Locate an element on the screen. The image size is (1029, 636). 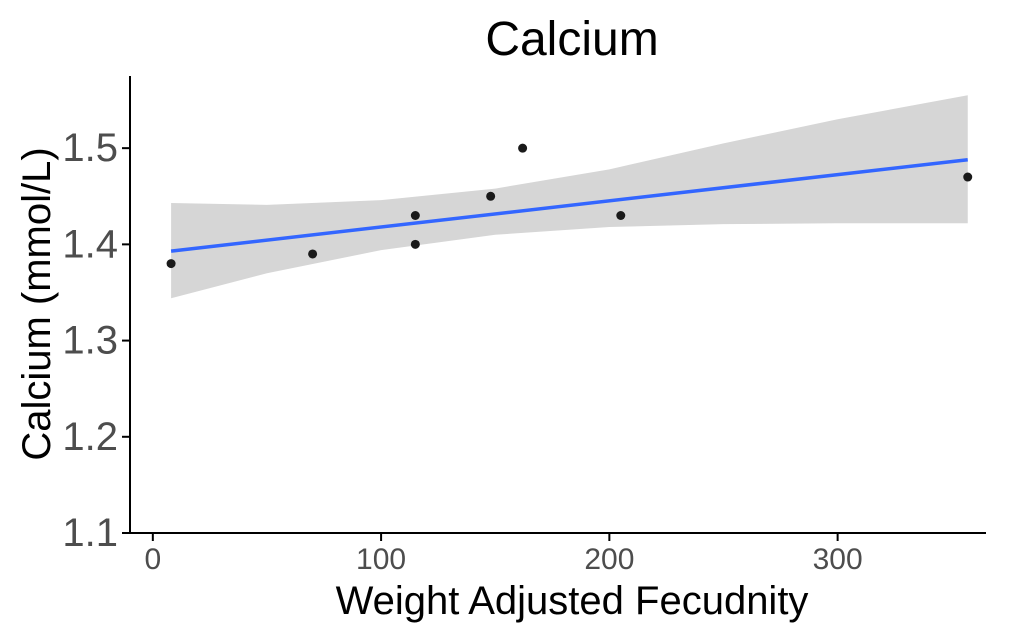
trend-line-layer is located at coordinates (569, 205).